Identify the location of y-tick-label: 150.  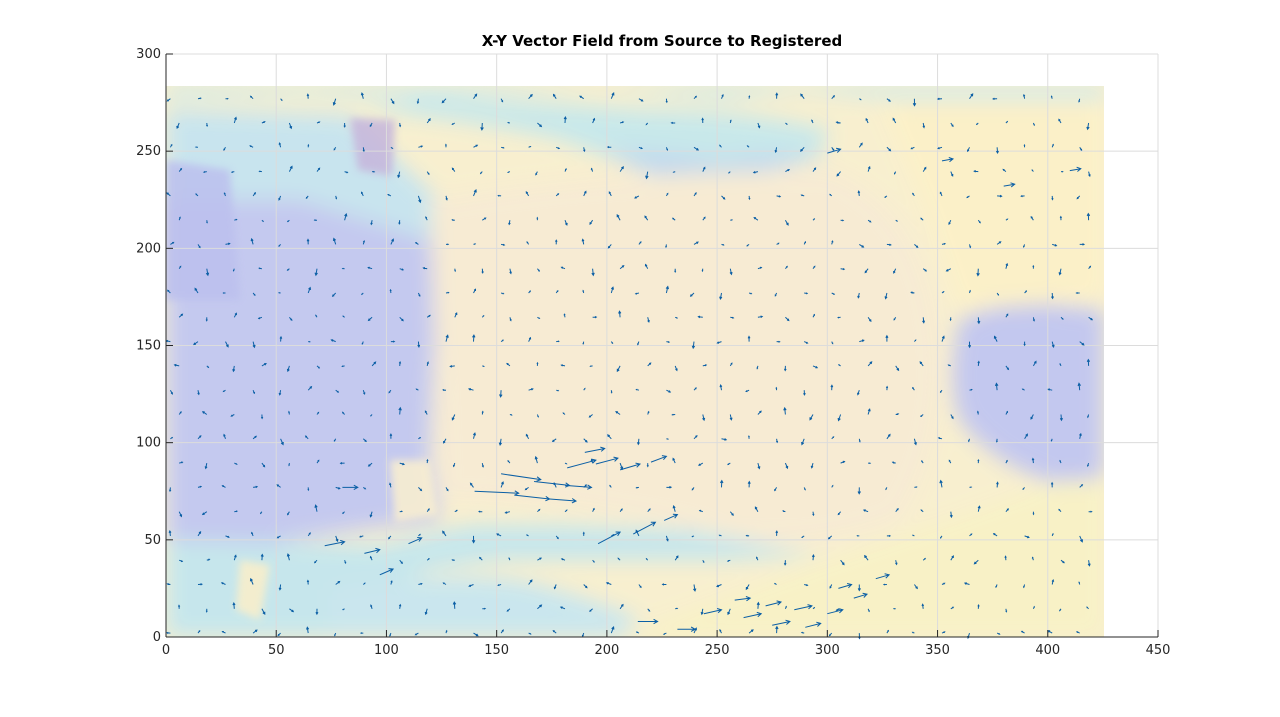
(148, 346).